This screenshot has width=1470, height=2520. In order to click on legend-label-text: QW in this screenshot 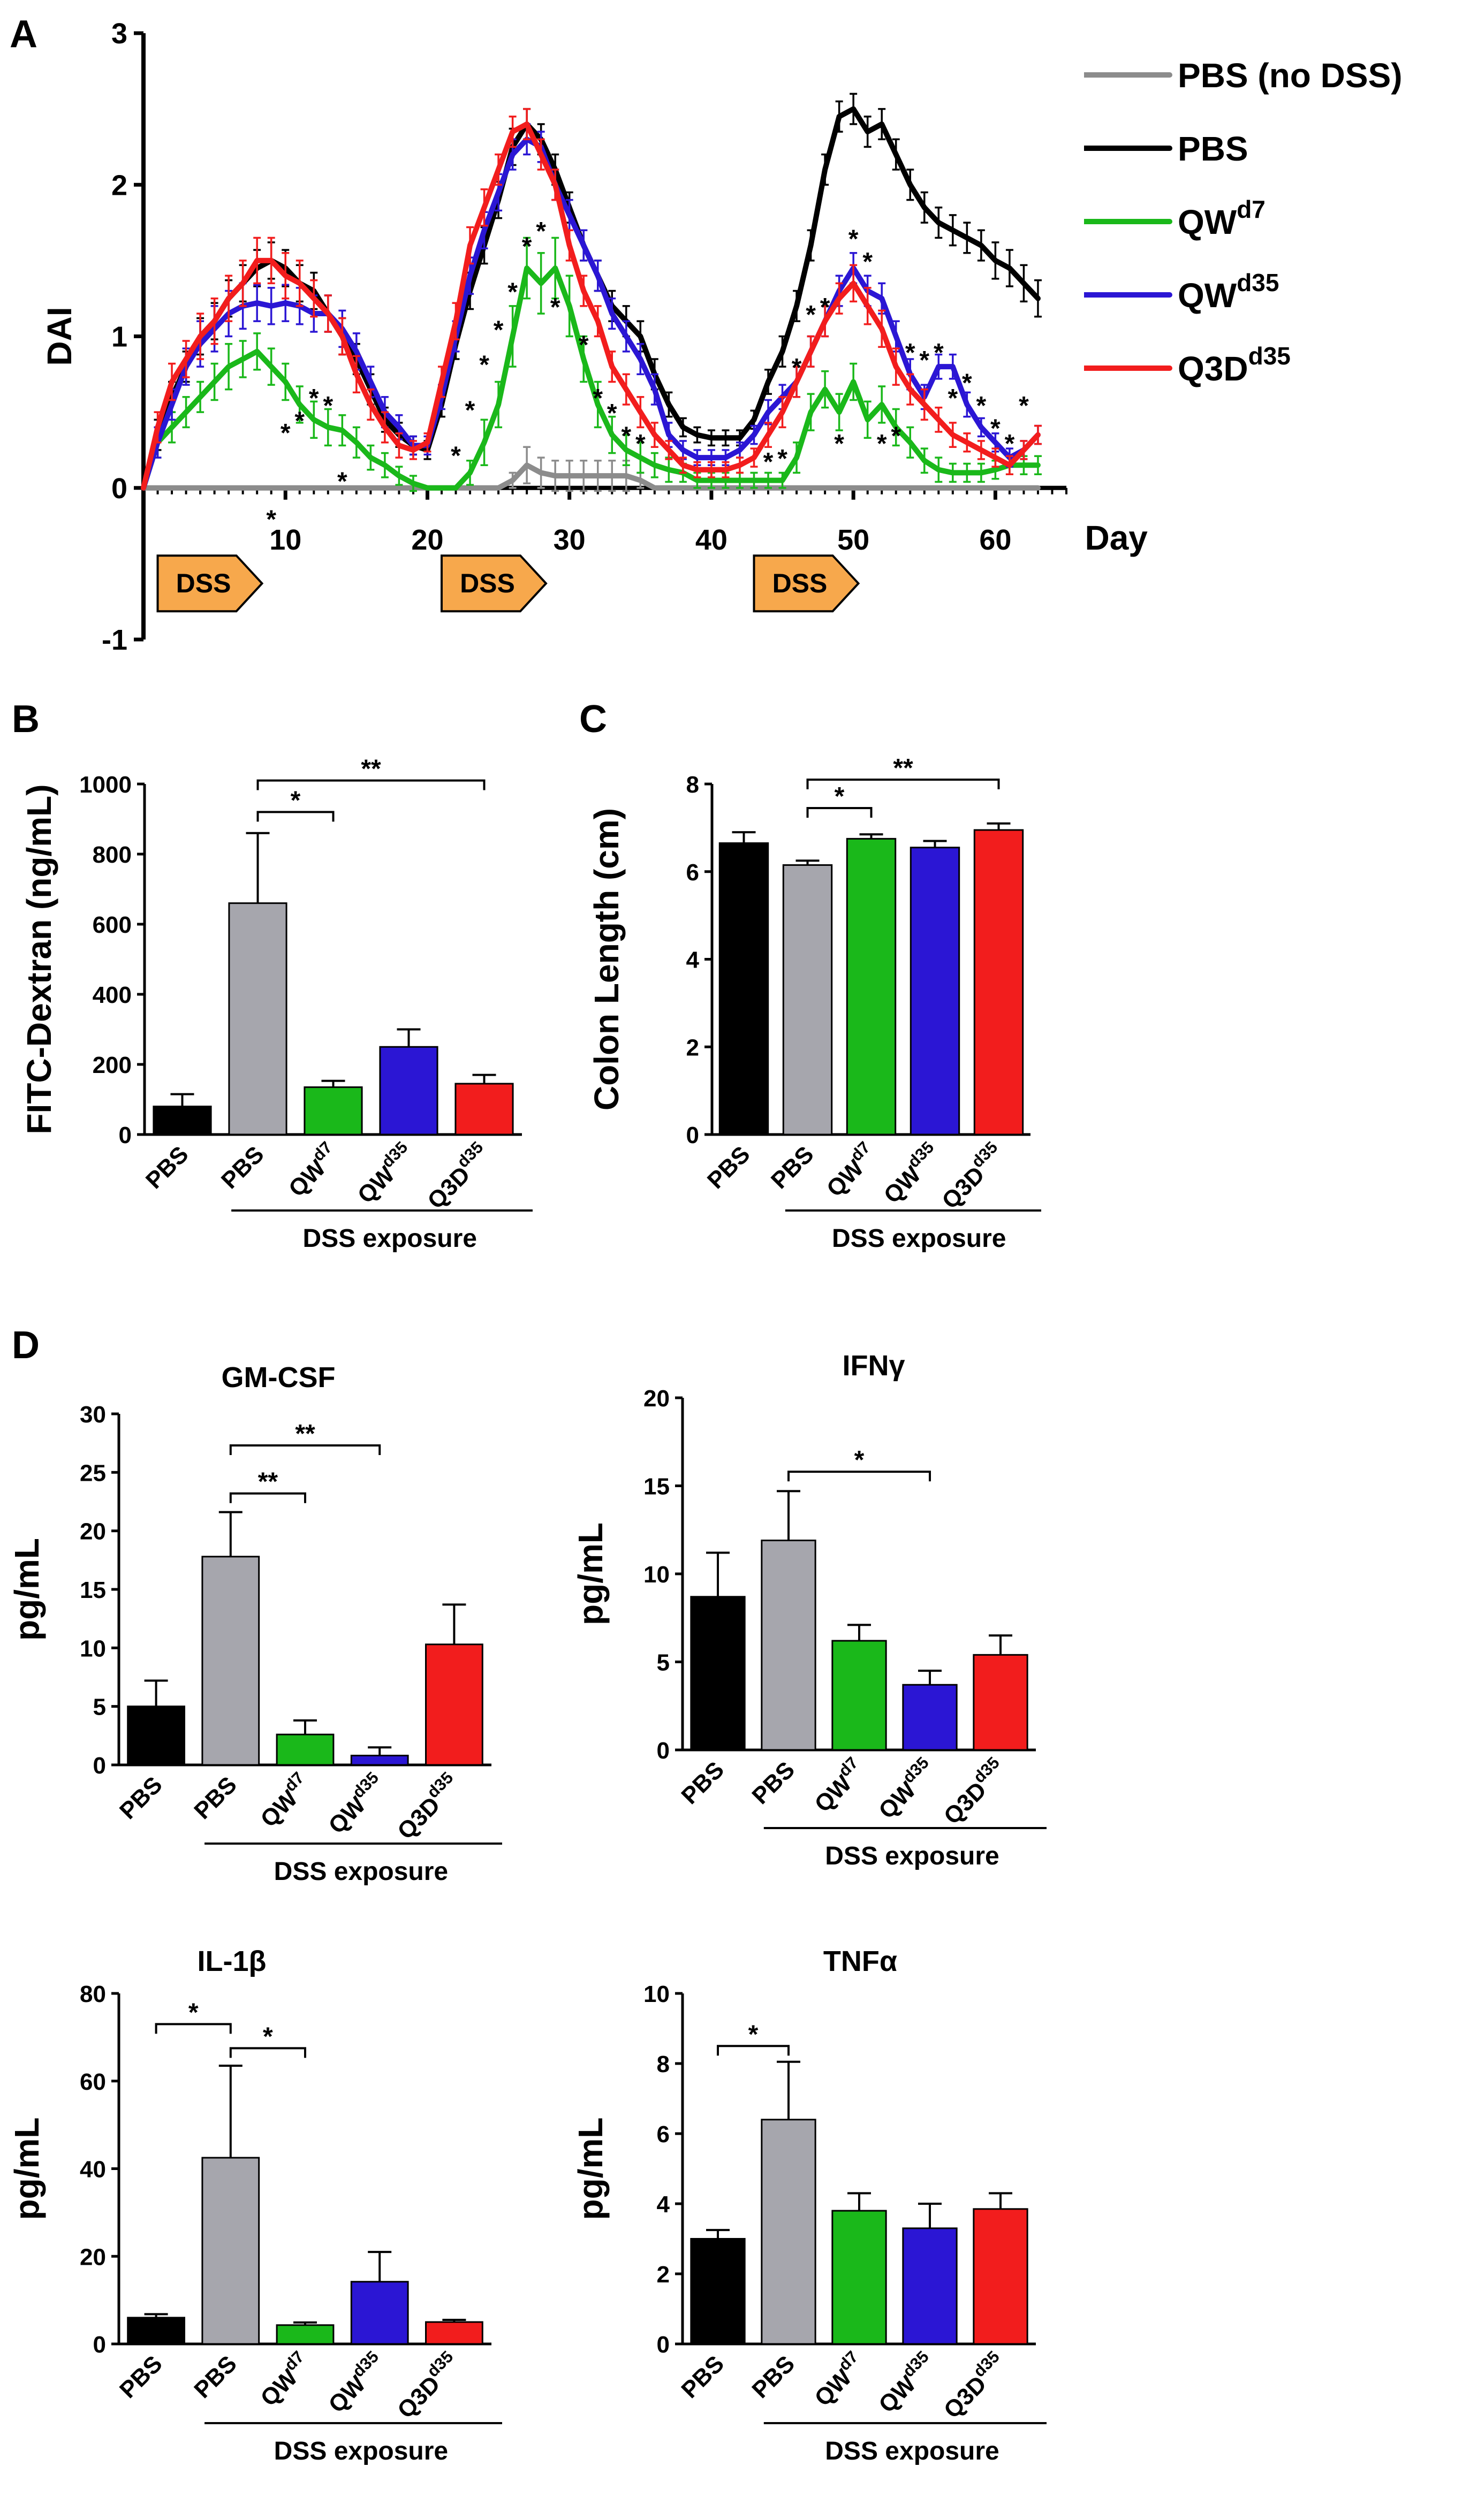, I will do `click(1207, 222)`.